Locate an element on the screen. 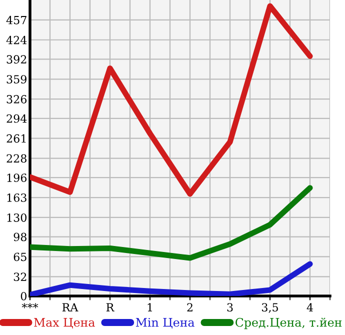 Image resolution: width=345 pixels, height=335 pixels. y-tick-label: 228 is located at coordinates (16, 158).